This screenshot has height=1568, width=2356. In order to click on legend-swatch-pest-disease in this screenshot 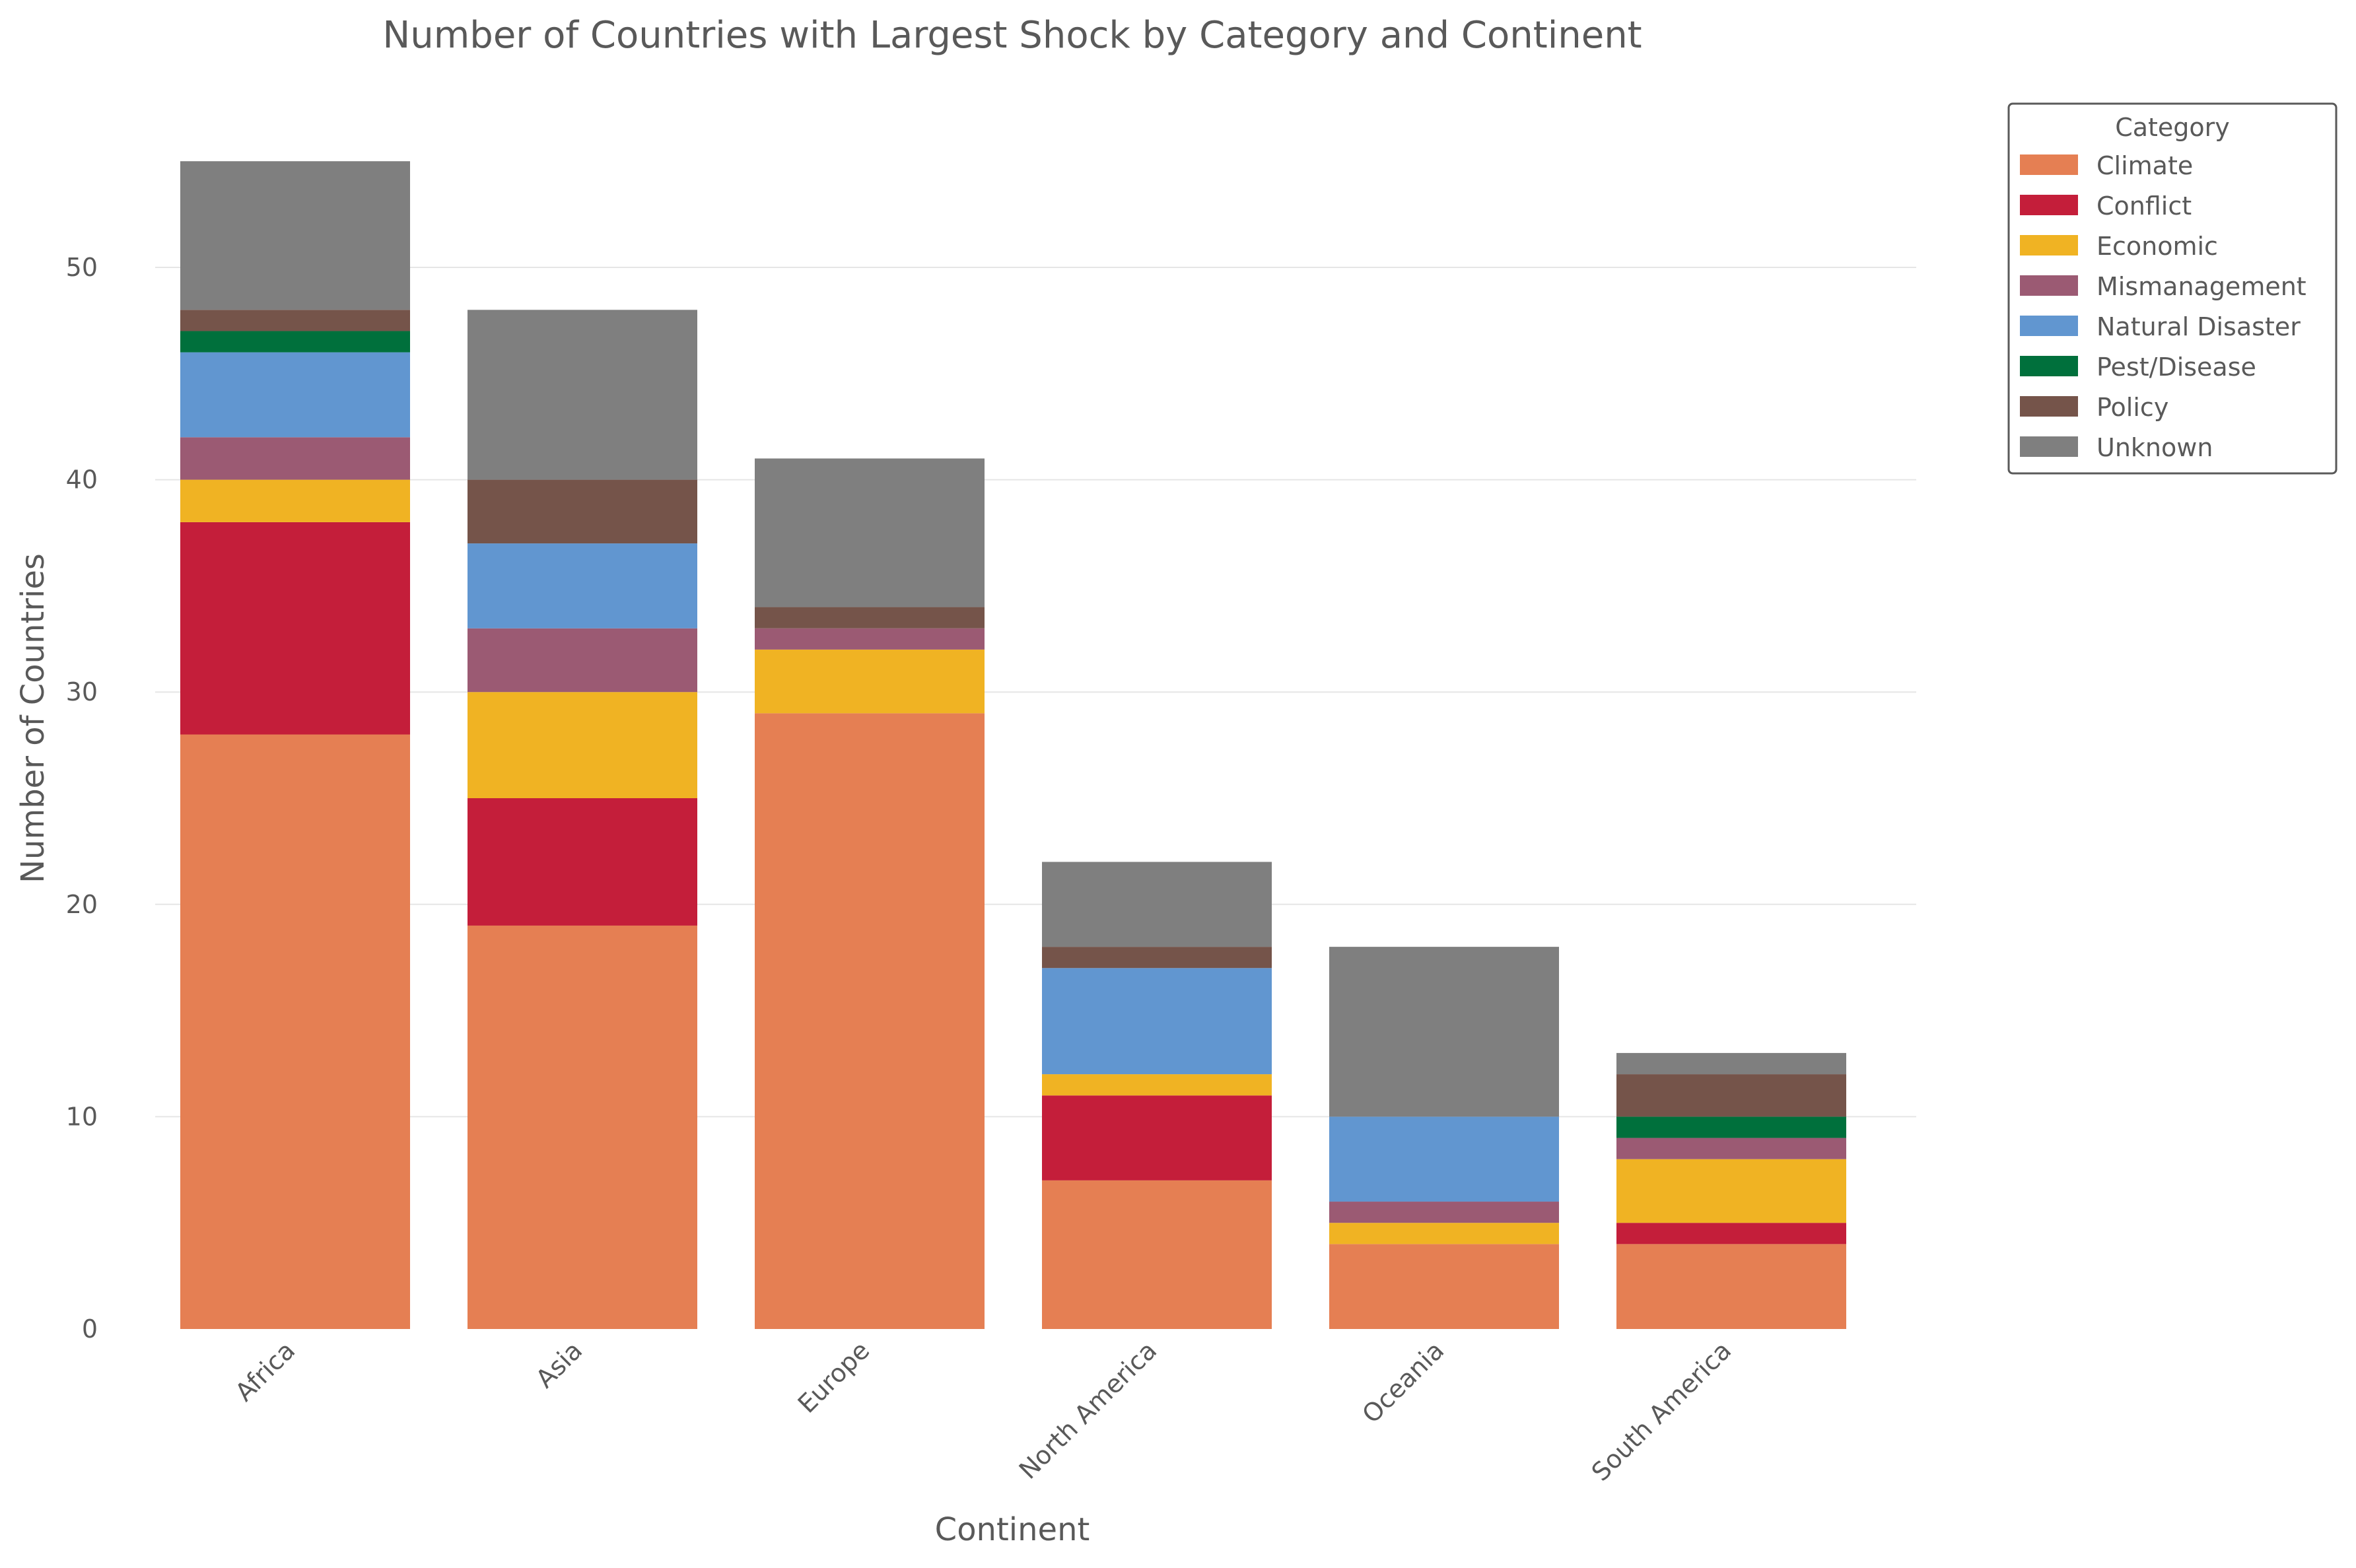, I will do `click(2049, 366)`.